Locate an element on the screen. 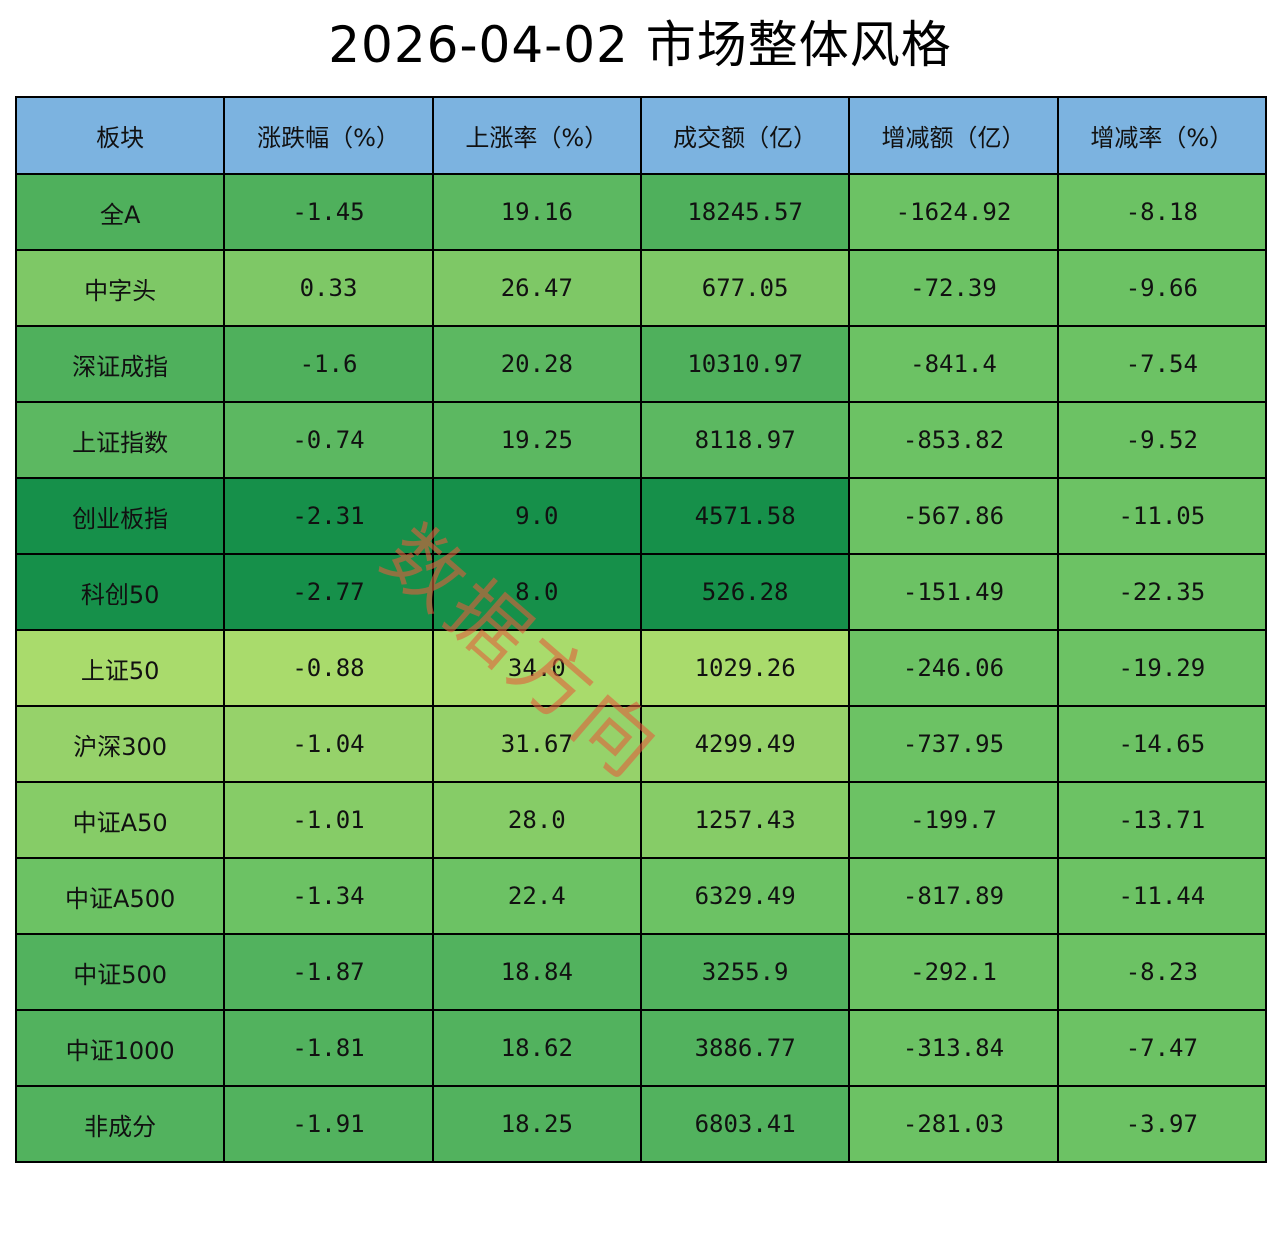  sector-name-cell: 中证500 is located at coordinates (120, 972).